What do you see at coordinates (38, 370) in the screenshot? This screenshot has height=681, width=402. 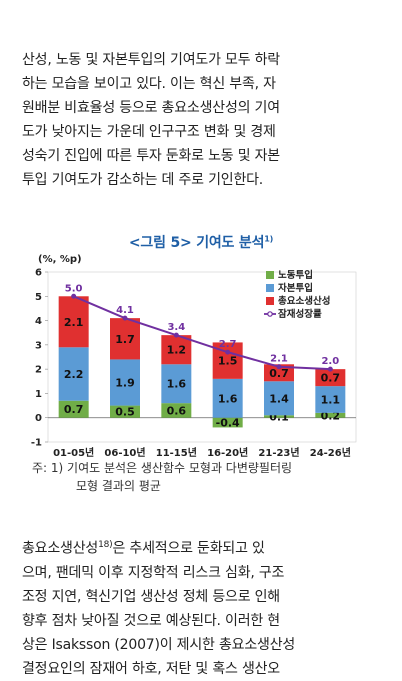 I see `y-tick-label: 2` at bounding box center [38, 370].